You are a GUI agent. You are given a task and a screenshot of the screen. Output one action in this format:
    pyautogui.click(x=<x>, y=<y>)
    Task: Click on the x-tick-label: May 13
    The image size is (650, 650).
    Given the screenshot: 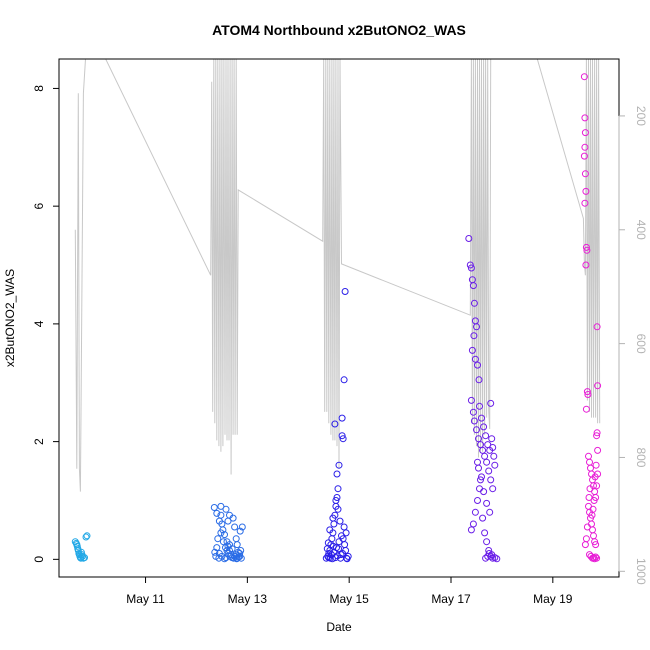 What is the action you would take?
    pyautogui.click(x=248, y=599)
    